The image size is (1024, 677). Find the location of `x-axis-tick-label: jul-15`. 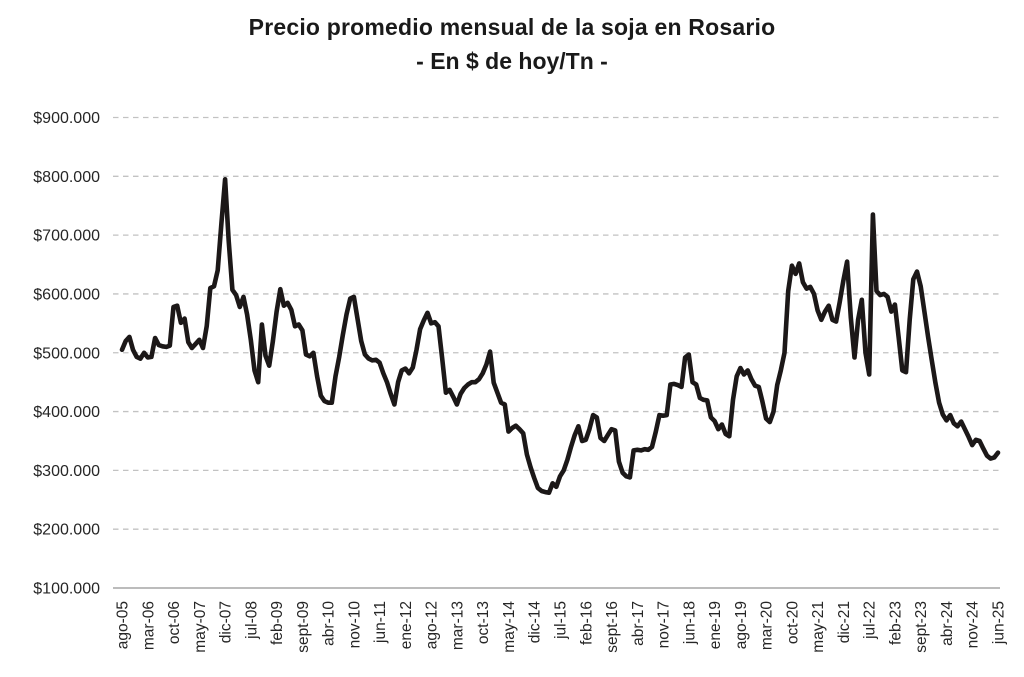

x-axis-tick-label: jul-15 is located at coordinates (561, 620).